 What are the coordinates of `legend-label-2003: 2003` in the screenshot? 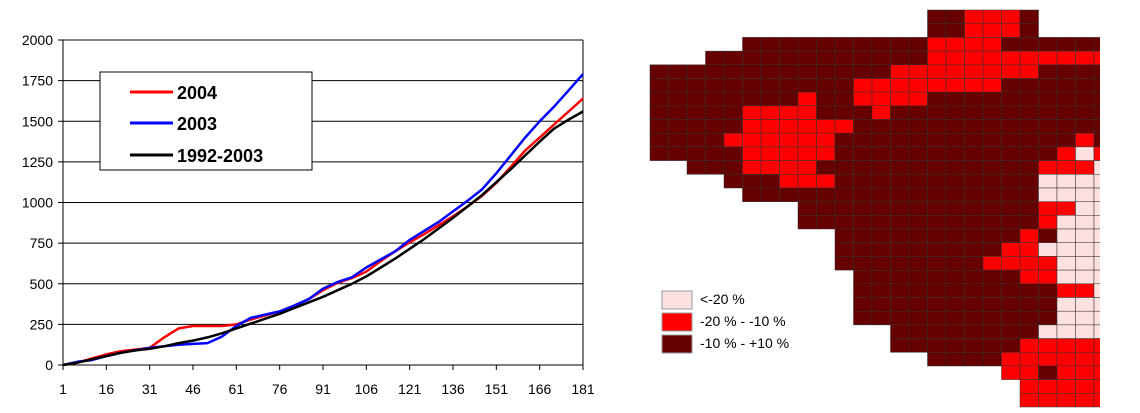 It's located at (197, 124).